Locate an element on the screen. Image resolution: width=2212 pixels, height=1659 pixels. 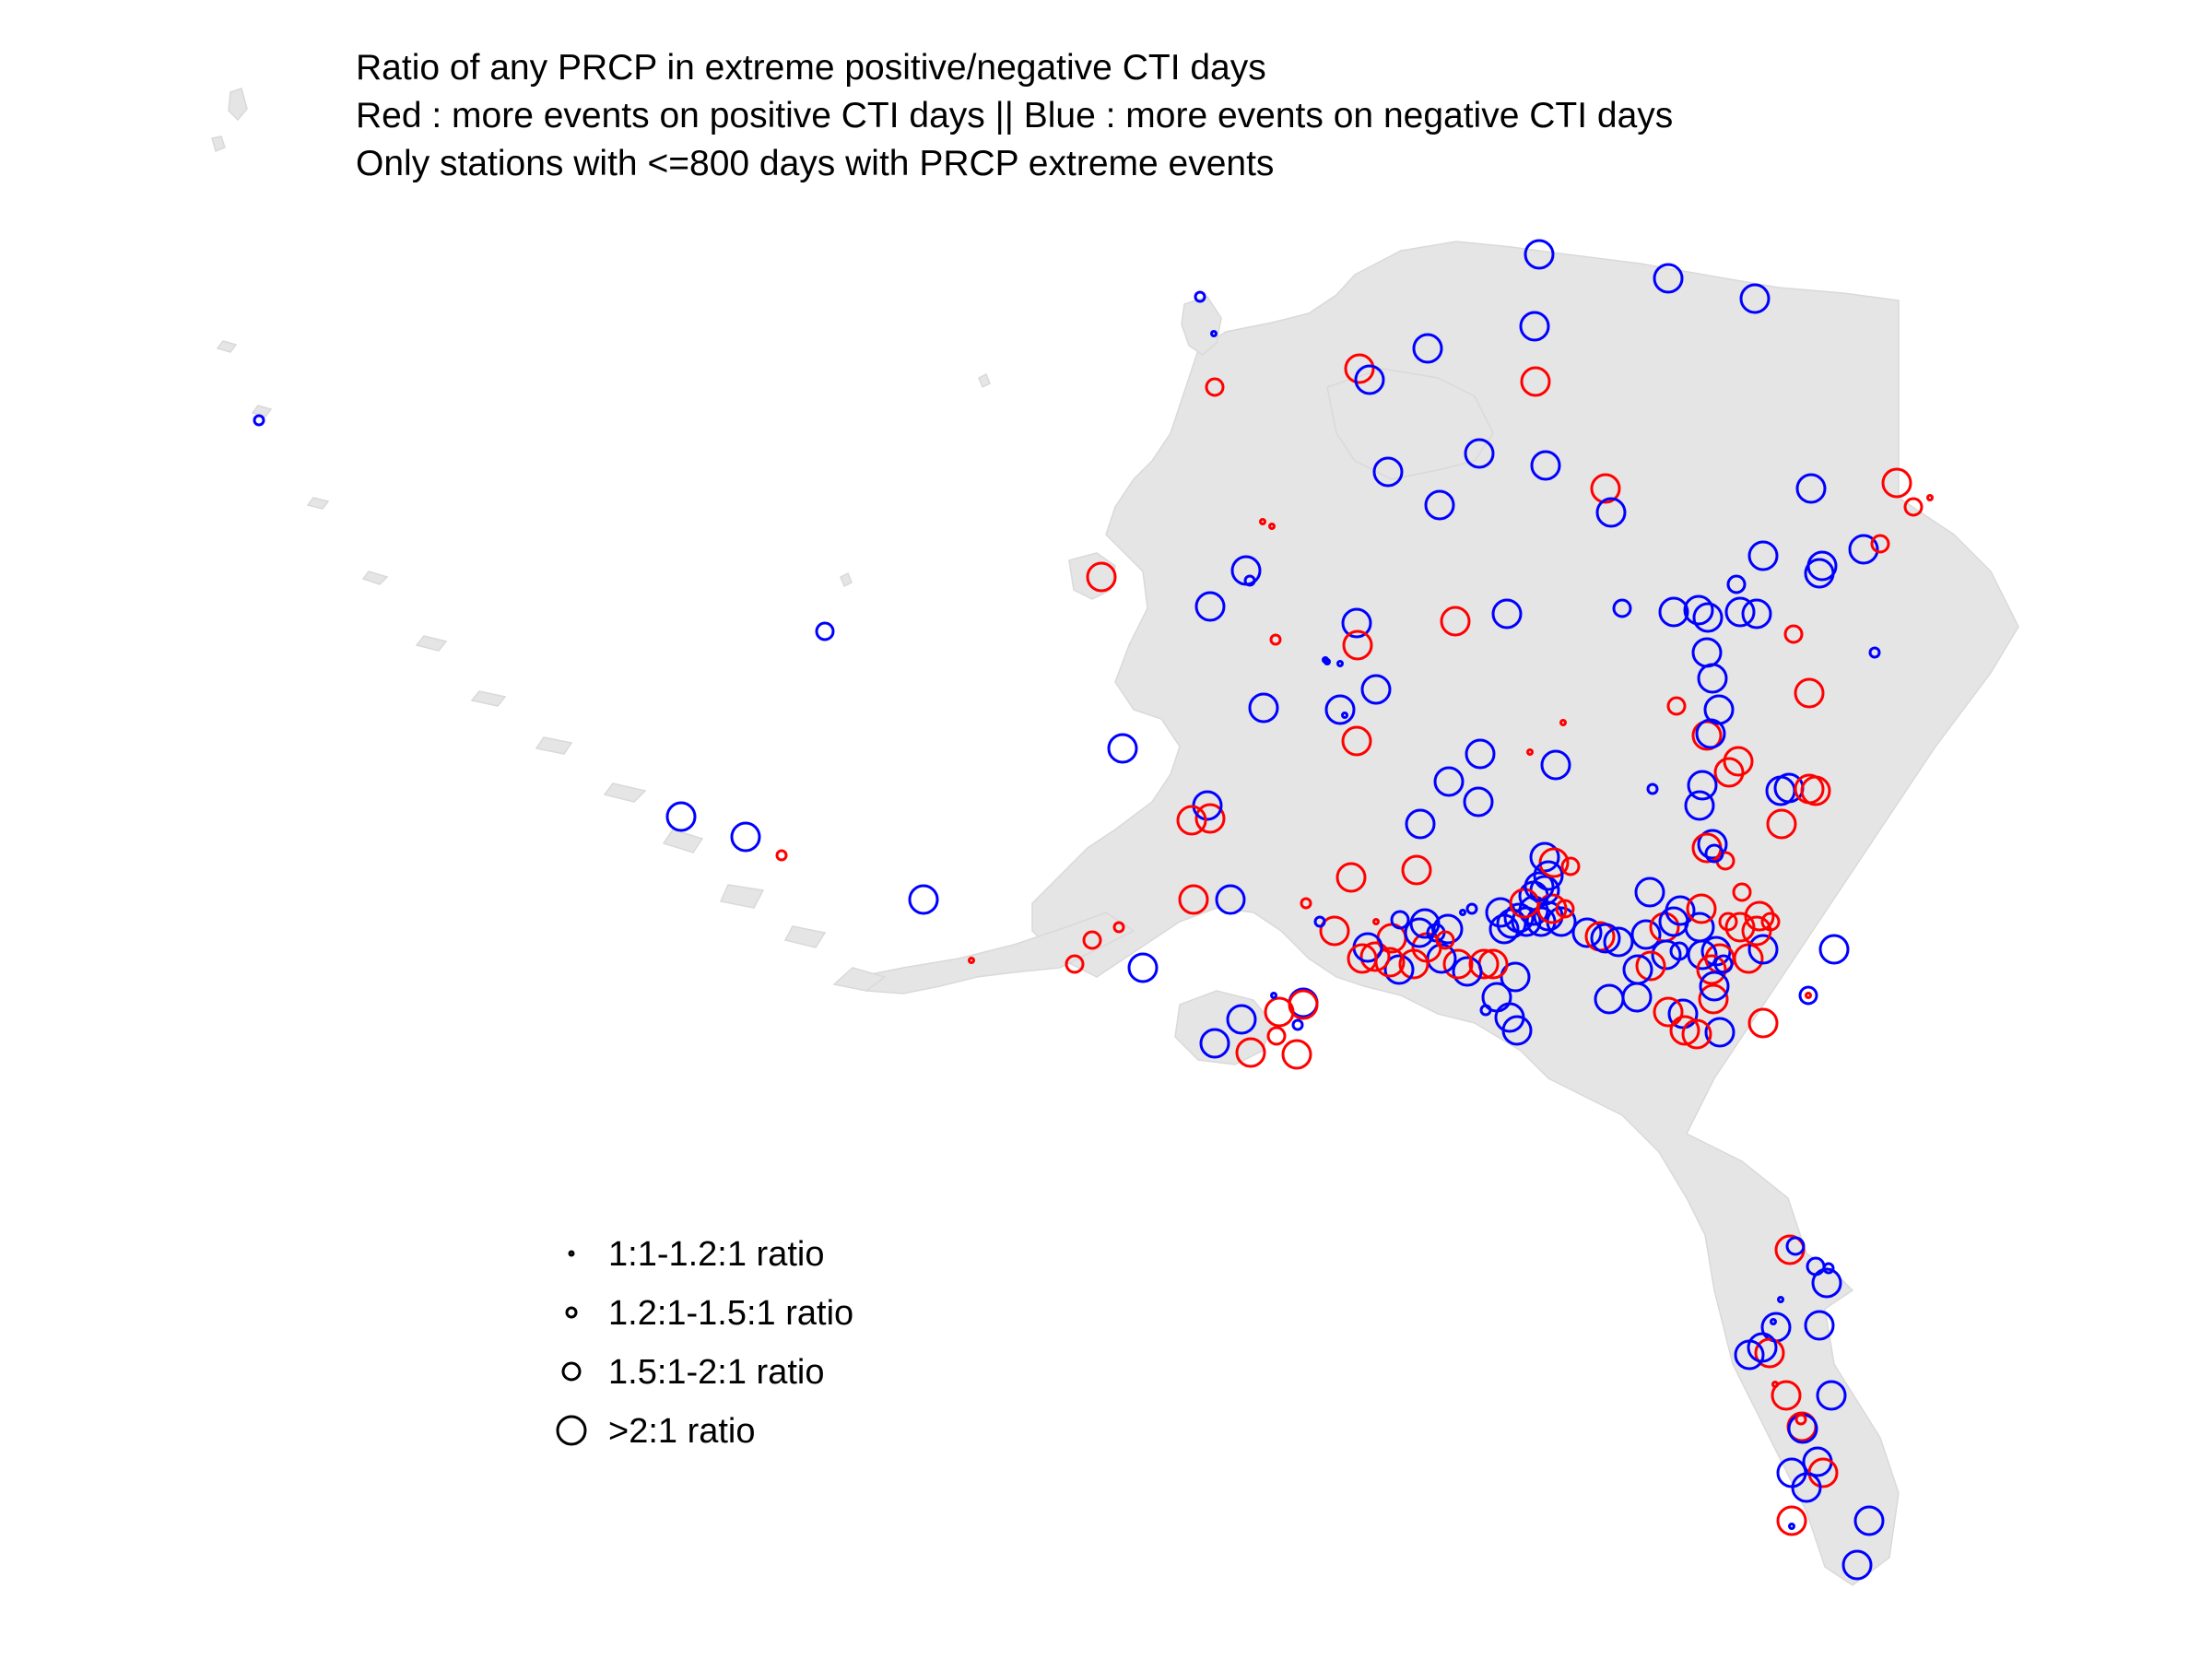
seward-peninsula is located at coordinates (1410, 424).